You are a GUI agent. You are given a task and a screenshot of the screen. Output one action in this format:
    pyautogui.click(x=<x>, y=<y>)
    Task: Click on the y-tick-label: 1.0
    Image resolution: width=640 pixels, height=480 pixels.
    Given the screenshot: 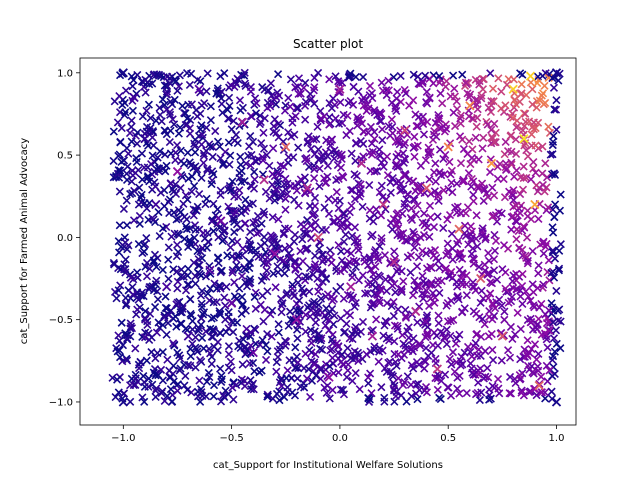 What is the action you would take?
    pyautogui.click(x=65, y=73)
    